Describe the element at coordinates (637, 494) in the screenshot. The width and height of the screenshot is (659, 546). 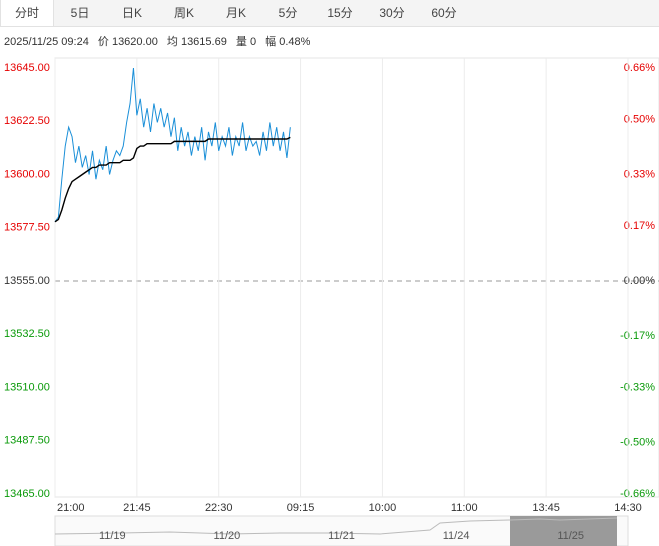
I see `y2-tick-label: -0.66%` at that location.